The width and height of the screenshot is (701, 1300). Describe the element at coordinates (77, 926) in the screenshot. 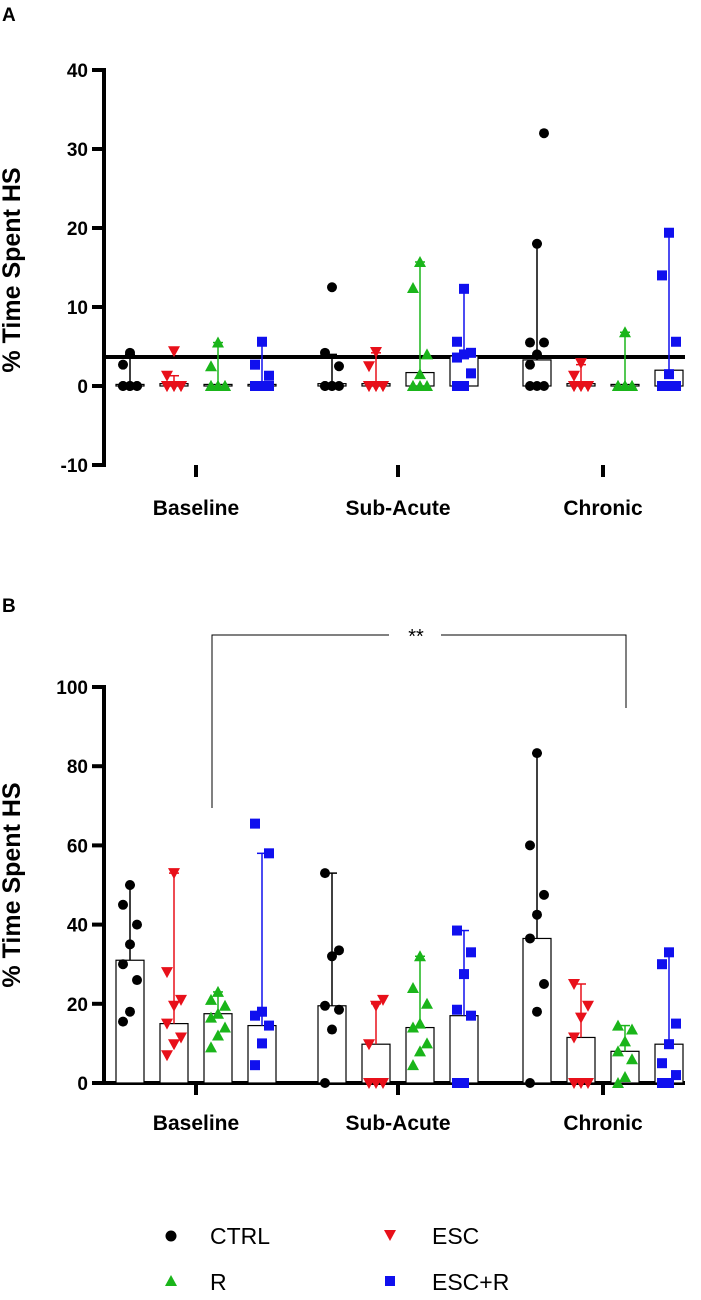

I see `y-tick-label: 40` at that location.